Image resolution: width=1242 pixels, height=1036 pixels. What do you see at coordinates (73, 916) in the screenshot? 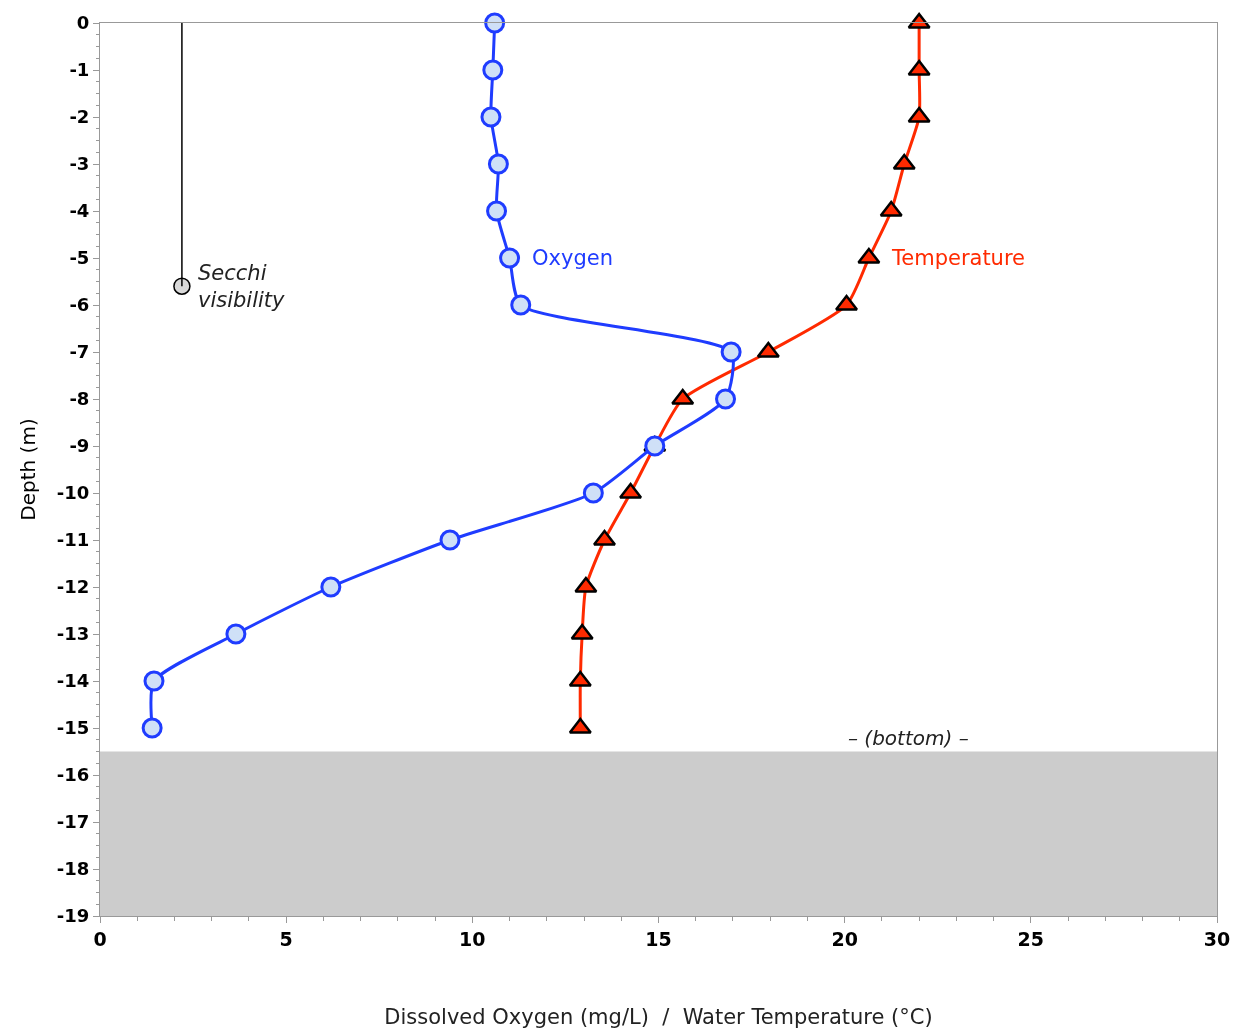
I see `y-tick-label: -19` at bounding box center [73, 916].